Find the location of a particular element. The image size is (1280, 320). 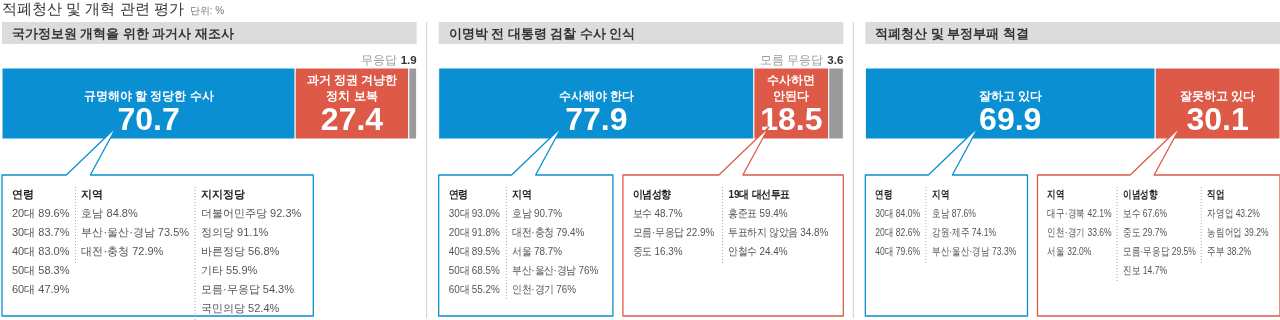

data-label: 69.9 is located at coordinates (1010, 119).